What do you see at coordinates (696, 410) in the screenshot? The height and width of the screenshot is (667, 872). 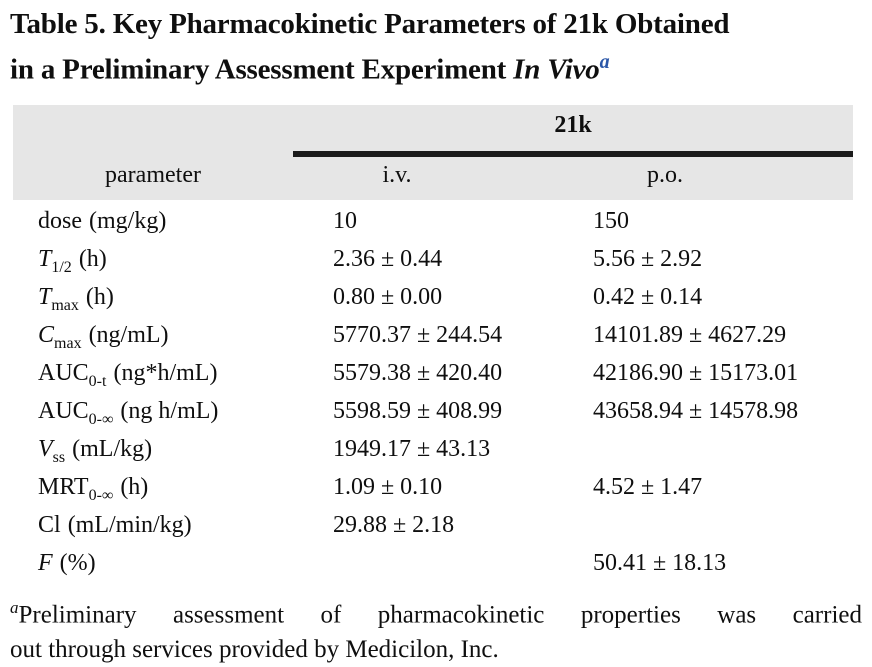 I see `po-value: 43658.94 ± 14578.98` at bounding box center [696, 410].